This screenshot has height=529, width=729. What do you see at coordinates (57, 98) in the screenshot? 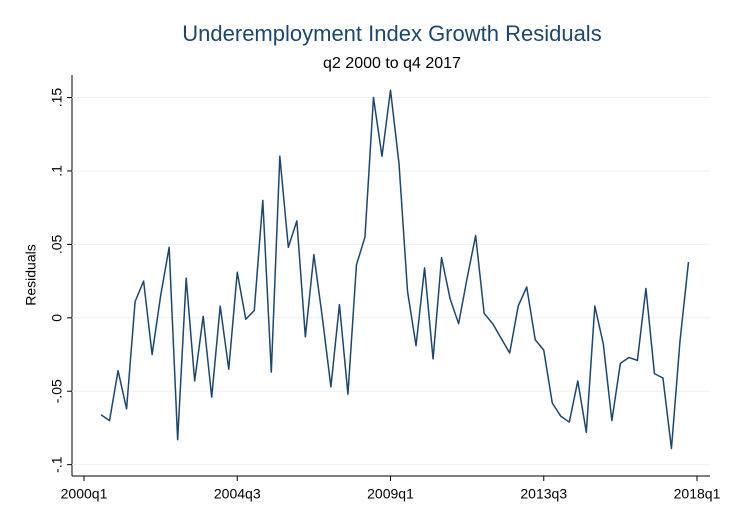
I see `y-tick-label: .15` at bounding box center [57, 98].